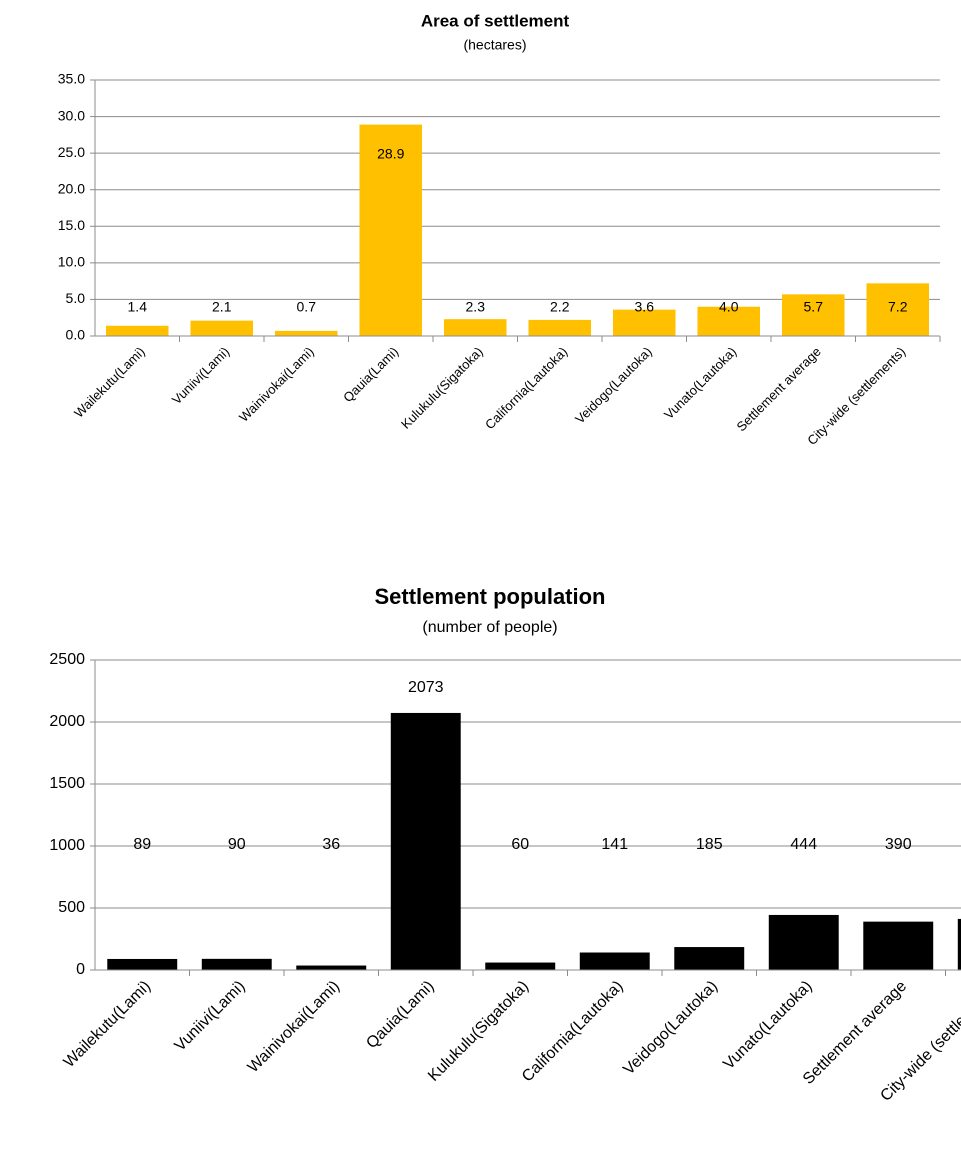 The width and height of the screenshot is (961, 1171). What do you see at coordinates (71, 225) in the screenshot?
I see `y-tick-label: 15.0` at bounding box center [71, 225].